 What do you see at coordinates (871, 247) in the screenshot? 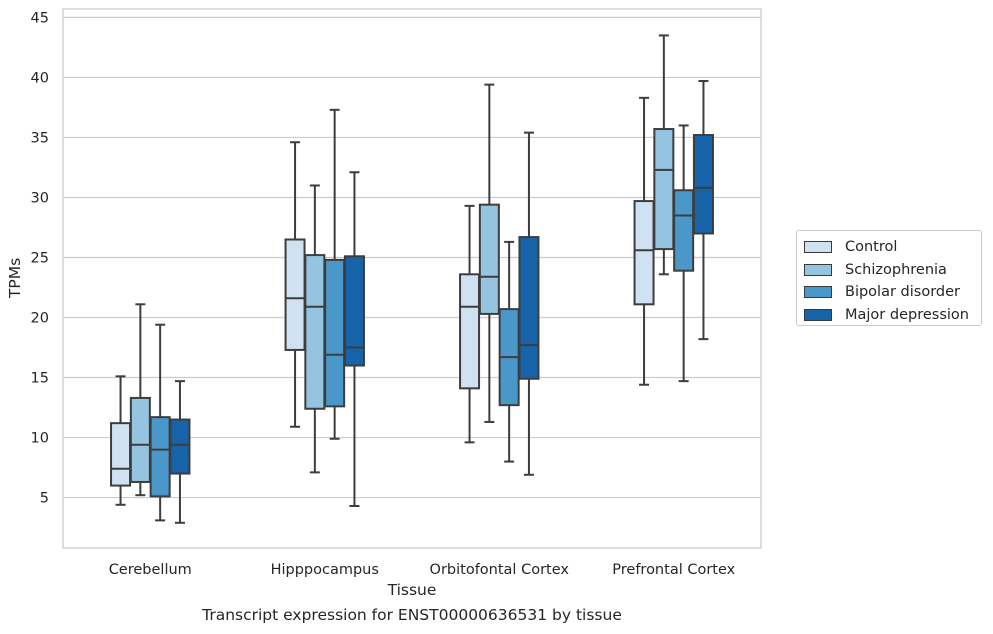
I see `legend-label: Control` at bounding box center [871, 247].